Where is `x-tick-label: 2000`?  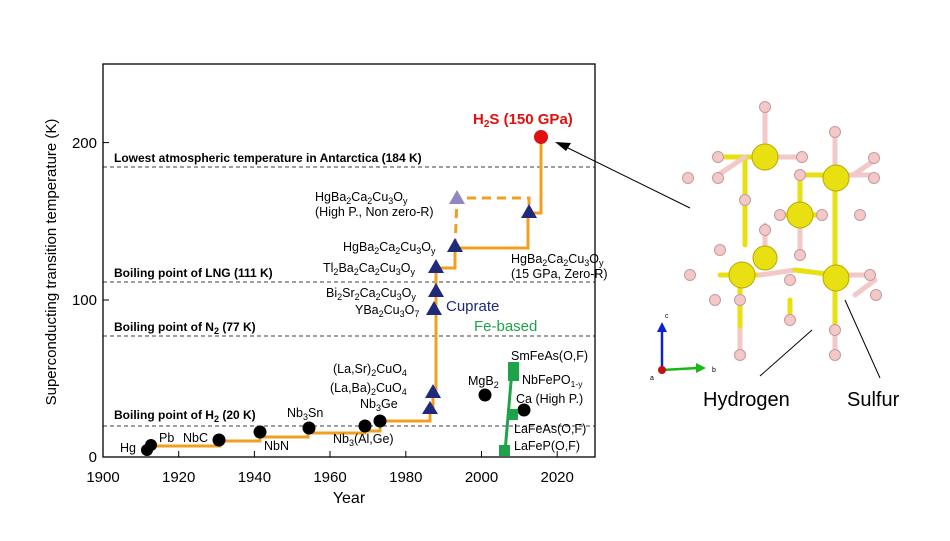
x-tick-label: 2000 is located at coordinates (481, 477).